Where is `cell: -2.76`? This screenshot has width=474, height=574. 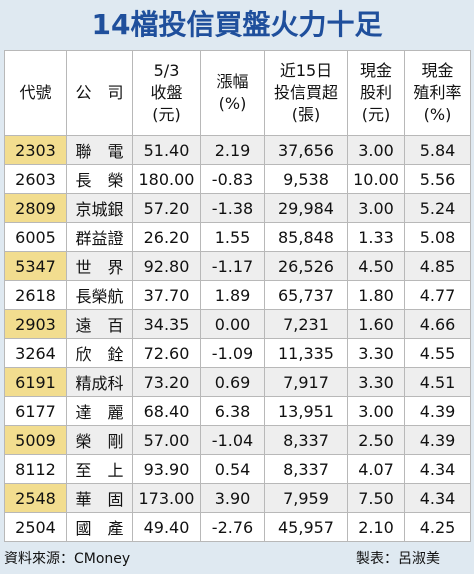 cell: -2.76 is located at coordinates (232, 527).